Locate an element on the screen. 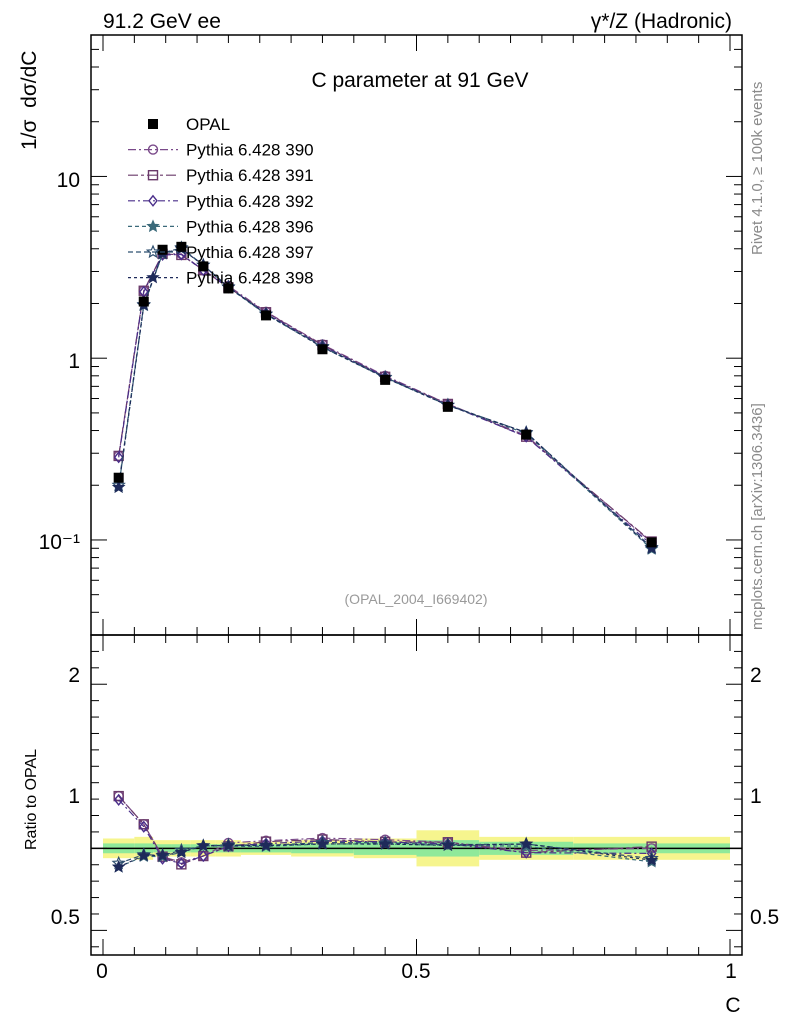  ratio-series is located at coordinates (385, 831).